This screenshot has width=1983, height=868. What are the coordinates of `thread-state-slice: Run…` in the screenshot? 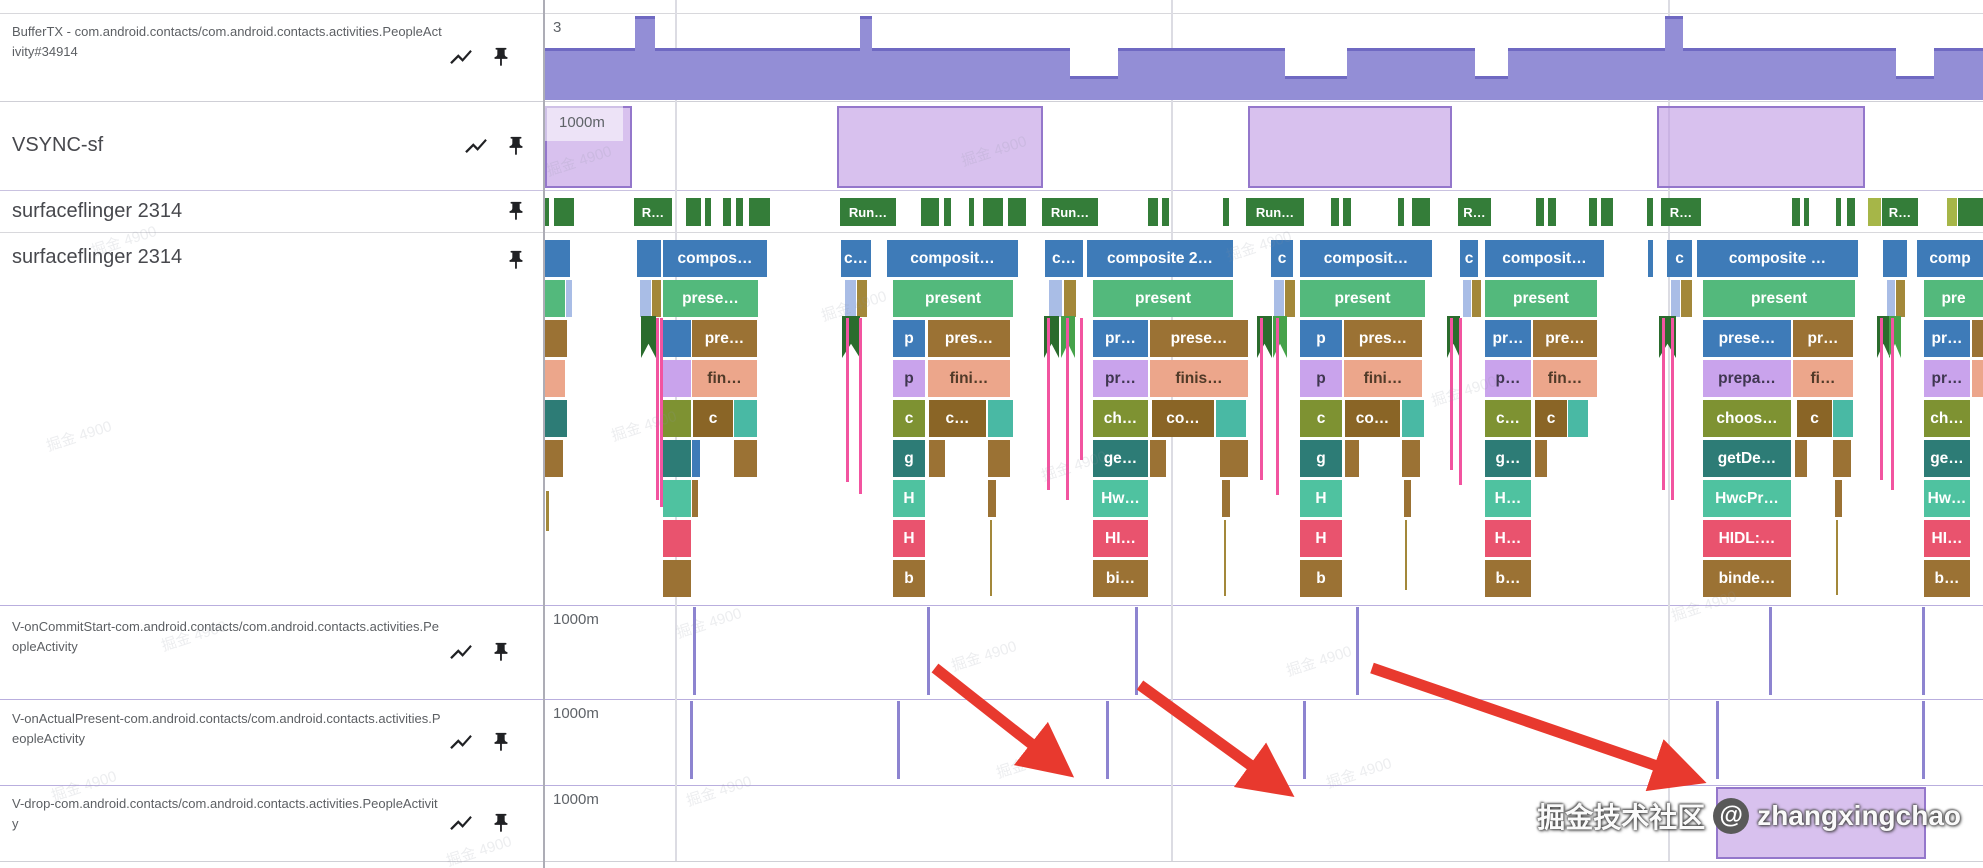 It's located at (868, 212).